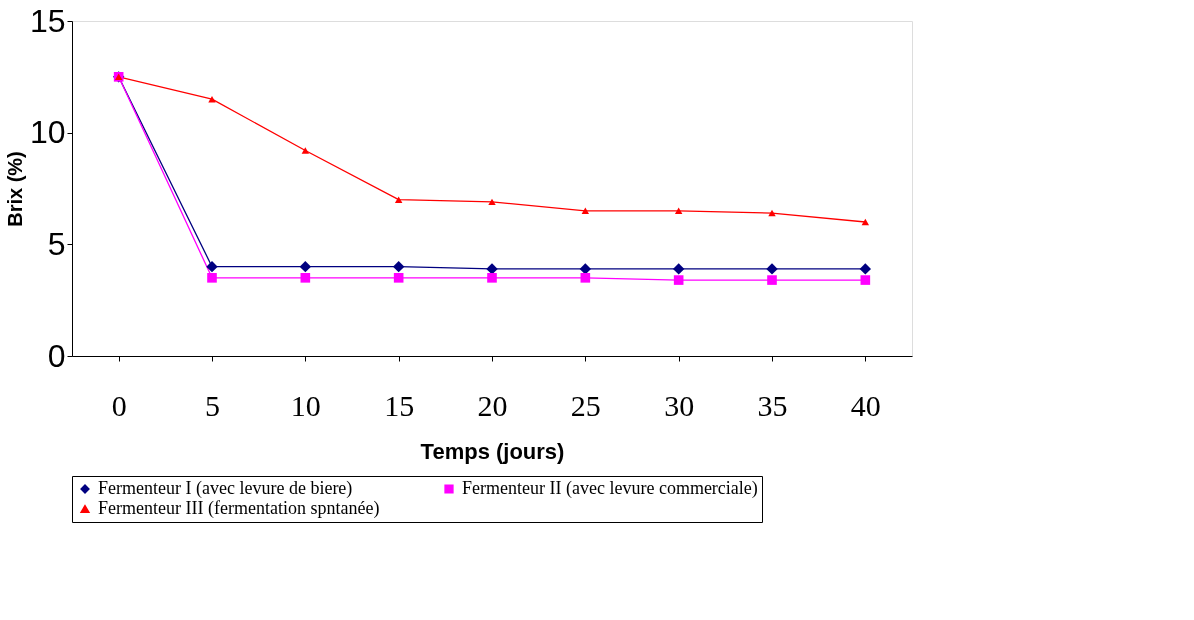 This screenshot has width=1194, height=620. Describe the element at coordinates (772, 405) in the screenshot. I see `x-tick-label: 35` at that location.